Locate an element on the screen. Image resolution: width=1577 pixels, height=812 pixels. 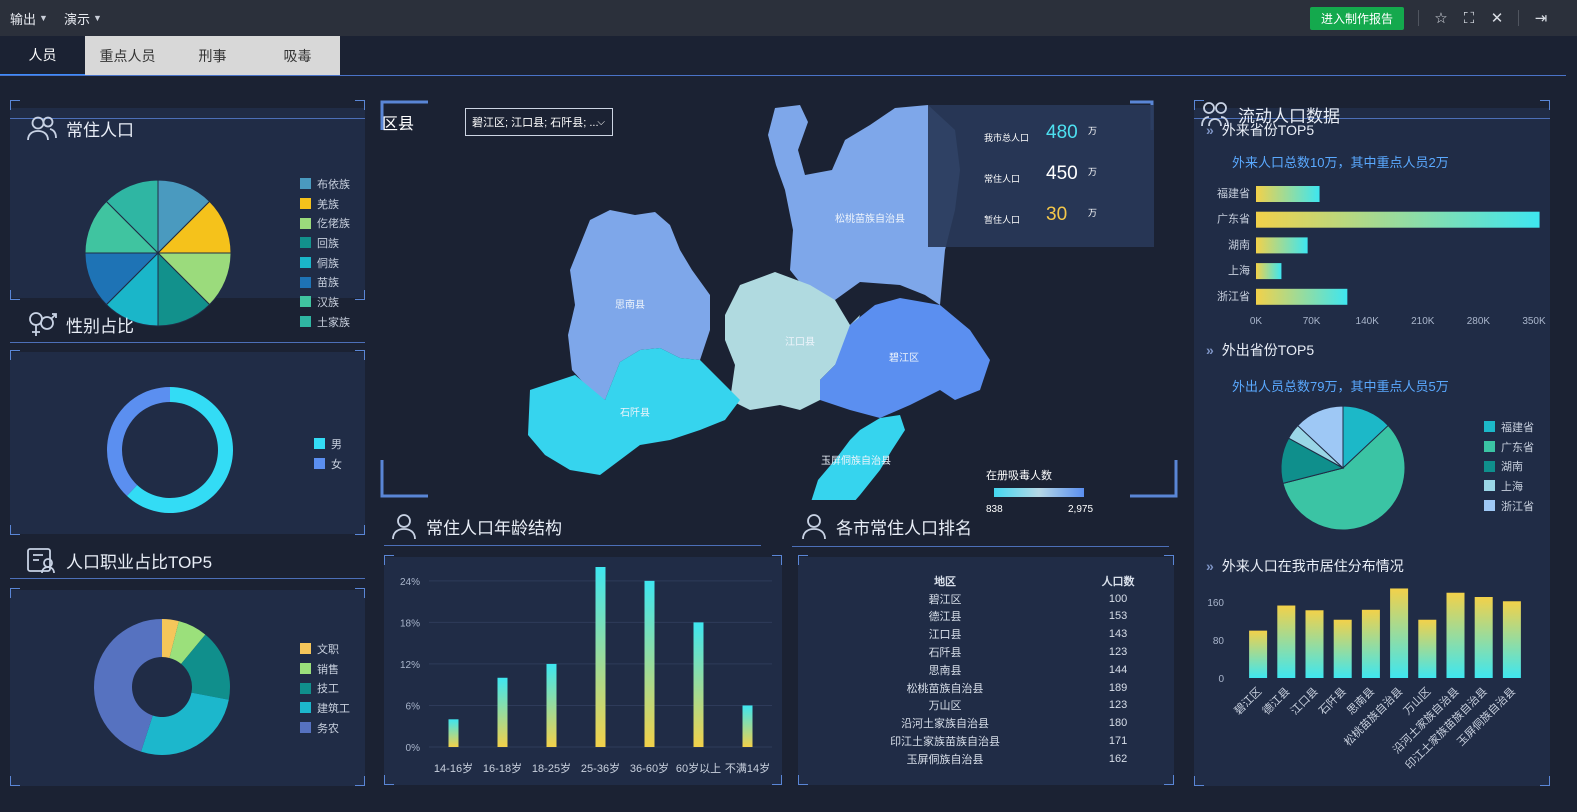
table-row: 玉屏侗族自治县 162 is located at coordinates (985, 759).